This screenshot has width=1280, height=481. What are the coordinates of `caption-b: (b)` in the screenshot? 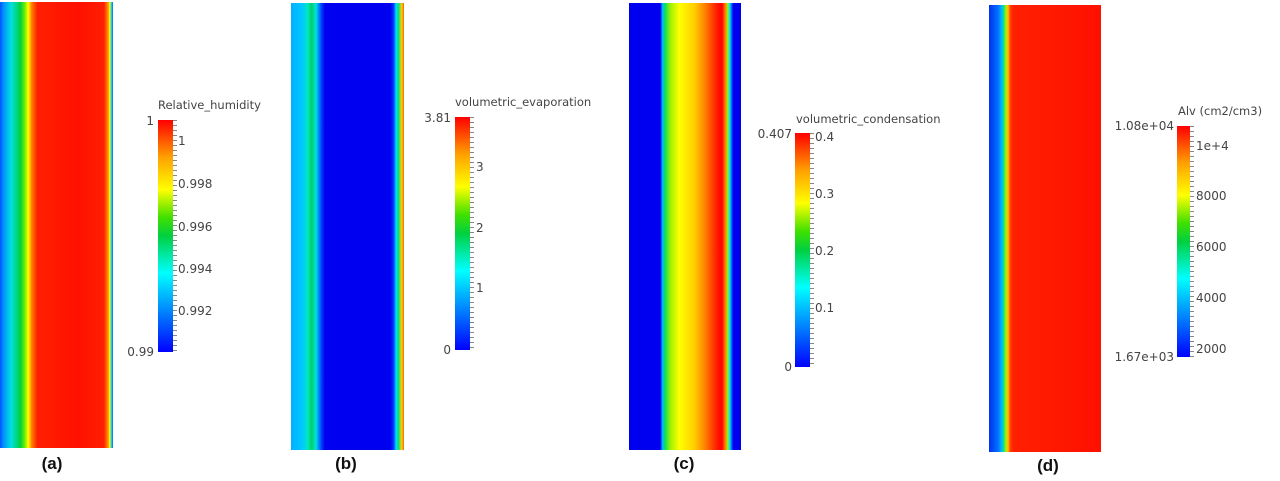 It's located at (346, 463).